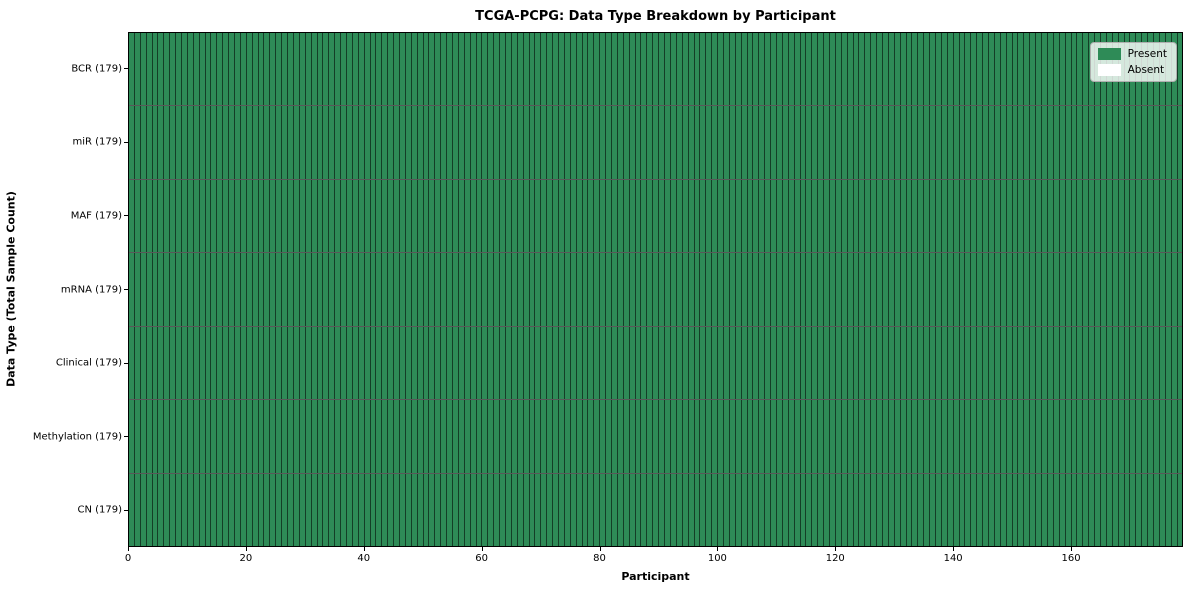 The width and height of the screenshot is (1200, 600). What do you see at coordinates (96, 216) in the screenshot?
I see `y-tick-label-maf: MAF (179)` at bounding box center [96, 216].